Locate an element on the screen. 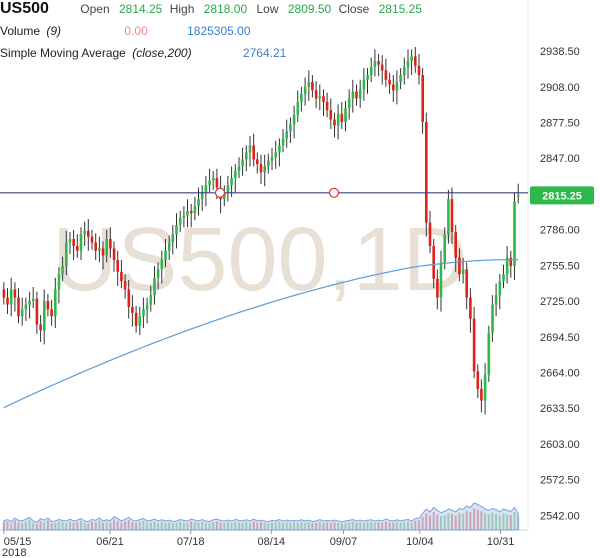 The image size is (600, 558). y-tick-label: 2938.50 is located at coordinates (560, 52).